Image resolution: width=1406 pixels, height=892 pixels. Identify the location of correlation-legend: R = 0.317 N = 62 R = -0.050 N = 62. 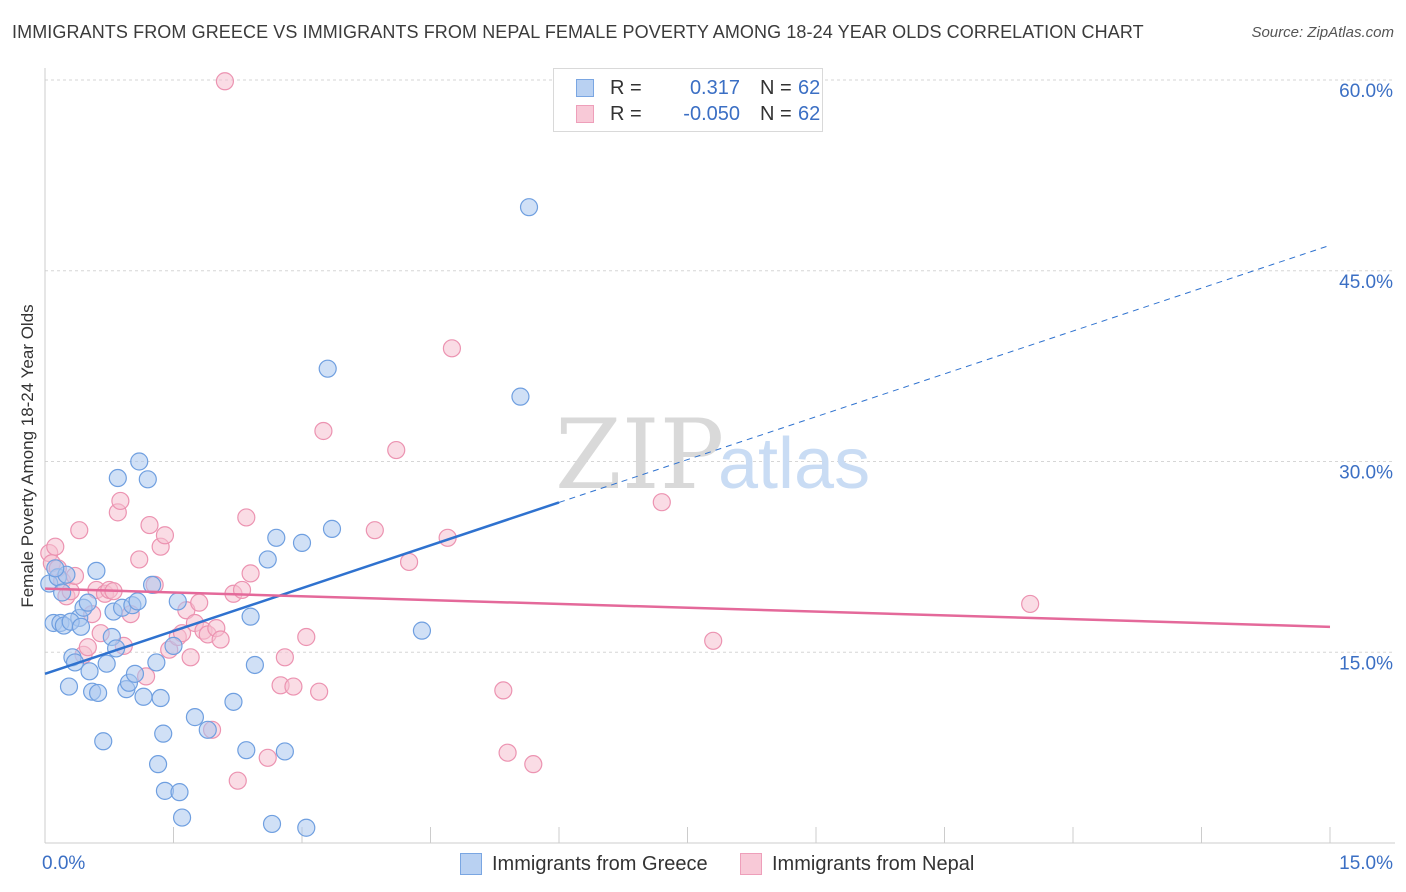
(688, 100).